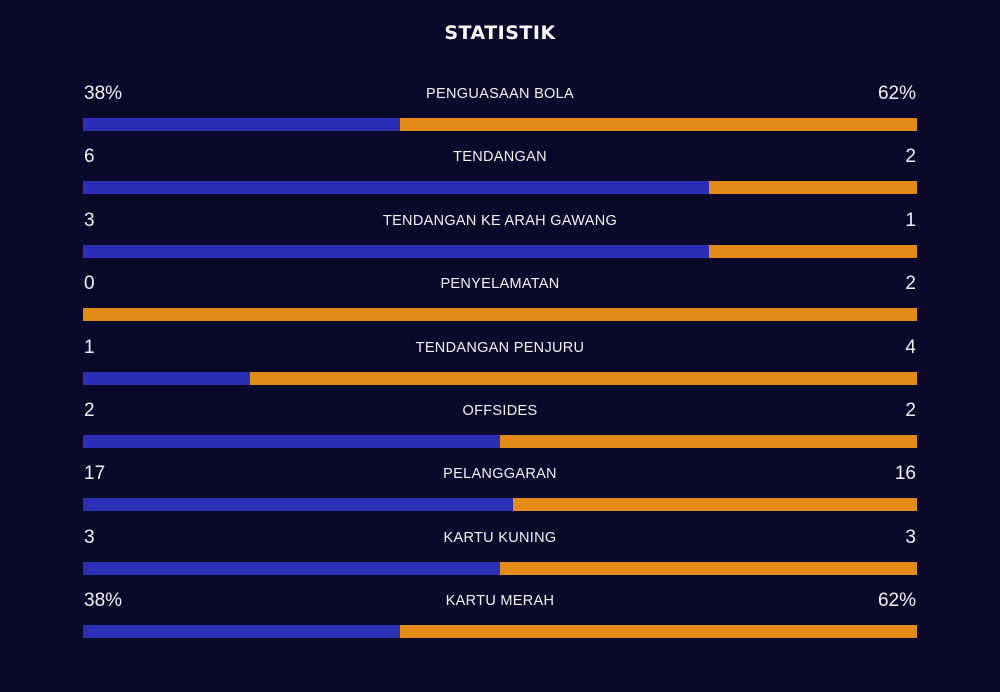 This screenshot has width=1000, height=692. What do you see at coordinates (500, 301) in the screenshot?
I see `stat-row-saves: 0 PENYELAMATAN 2` at bounding box center [500, 301].